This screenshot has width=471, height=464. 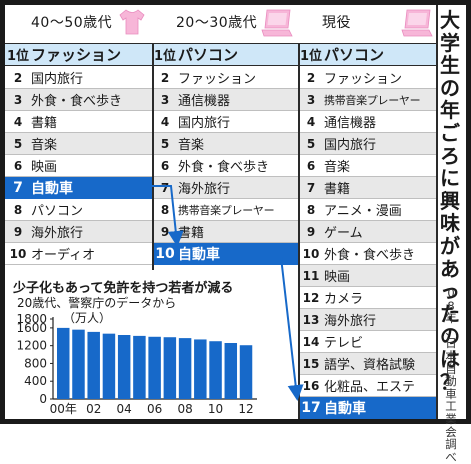 I want to click on rank1-row: 1位 パソコン, so click(x=367, y=54).